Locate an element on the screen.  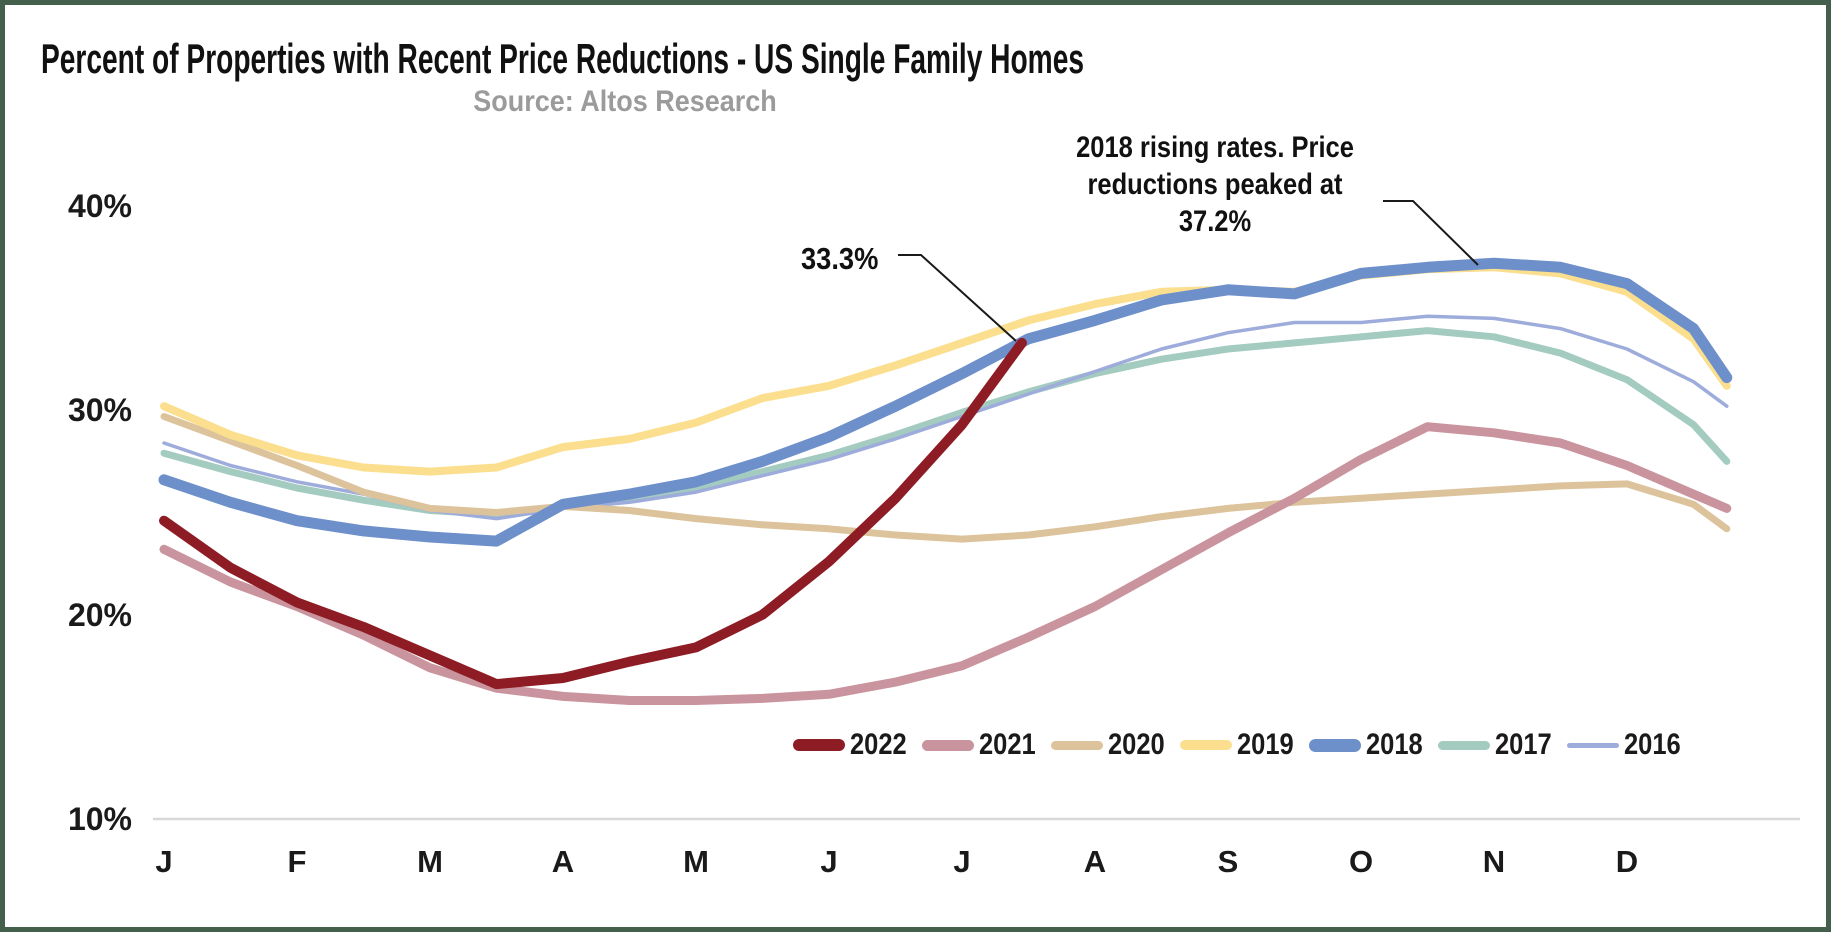
annotation-2018-peak-line2: reductions peaked at is located at coordinates (1215, 184).